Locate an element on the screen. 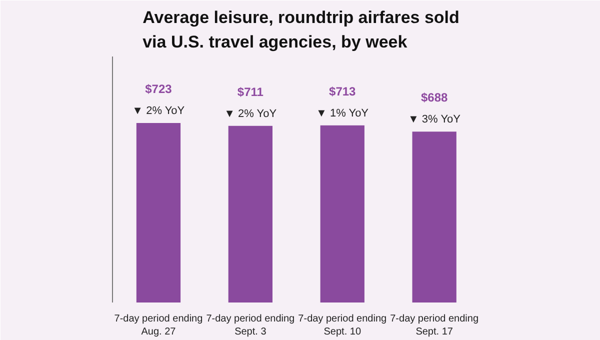 The height and width of the screenshot is (340, 600). annotation: ▼ 3% YoY is located at coordinates (435, 120).